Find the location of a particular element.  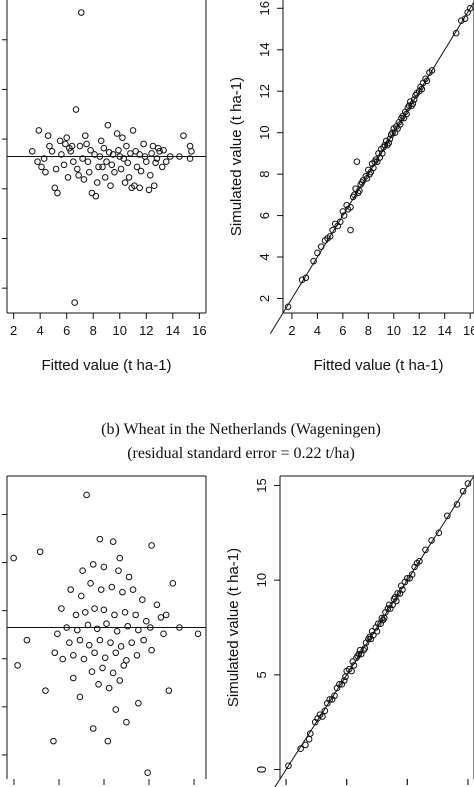

y-tick-label: 10 is located at coordinates (264, 132).